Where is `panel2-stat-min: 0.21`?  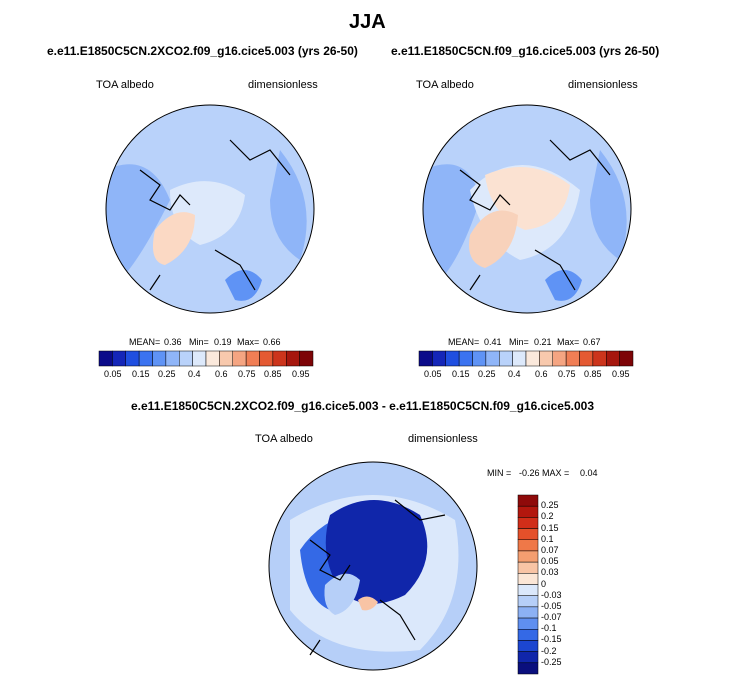 panel2-stat-min: 0.21 is located at coordinates (543, 342).